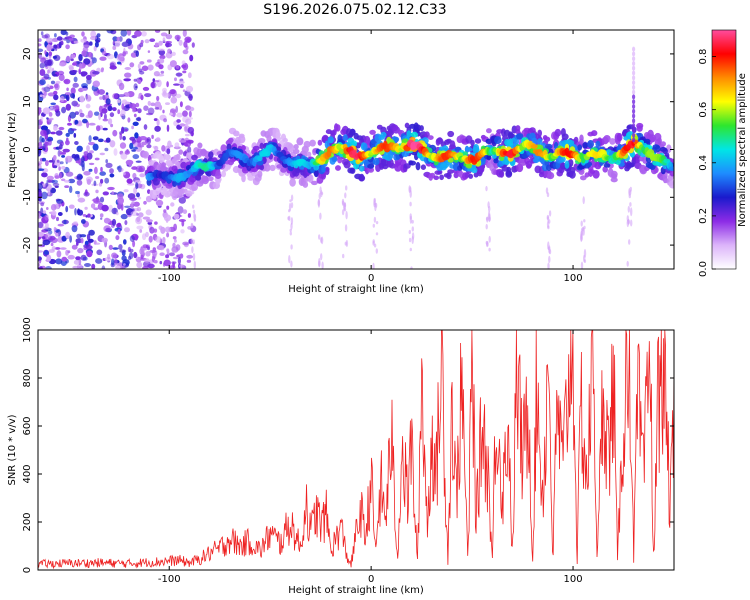 This screenshot has width=750, height=600. Describe the element at coordinates (12, 150) in the screenshot. I see `spectrogram-ylabel: Frequency (Hz)` at that location.